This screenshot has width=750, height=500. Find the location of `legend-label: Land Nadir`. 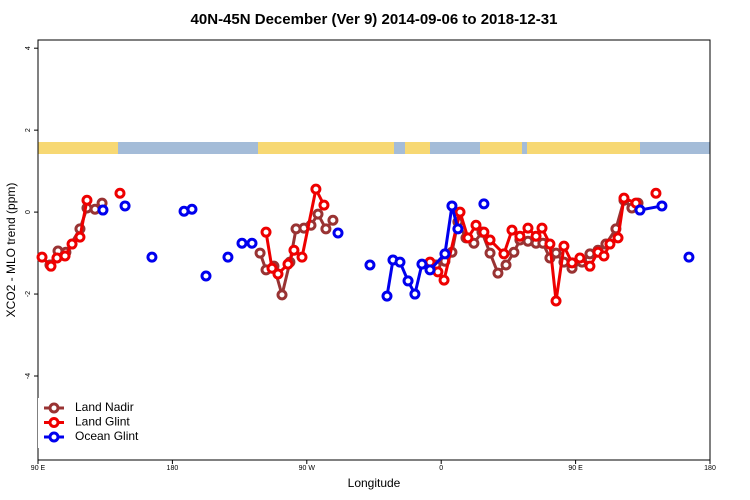

legend-label: Land Nadir is located at coordinates (104, 407).